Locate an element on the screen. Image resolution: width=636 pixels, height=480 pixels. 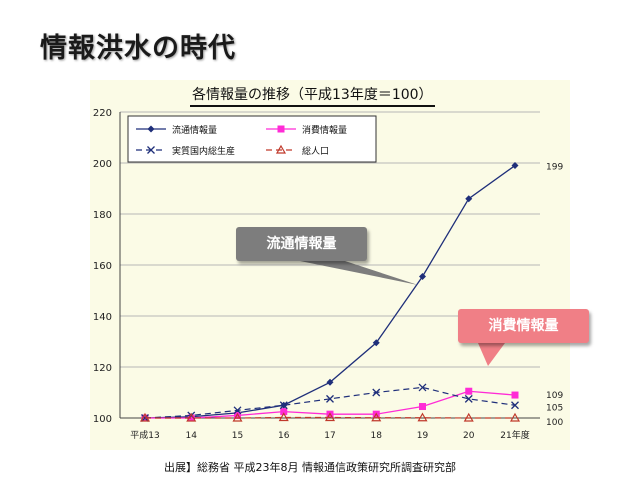
x-tick-label: 17 is located at coordinates (329, 436).